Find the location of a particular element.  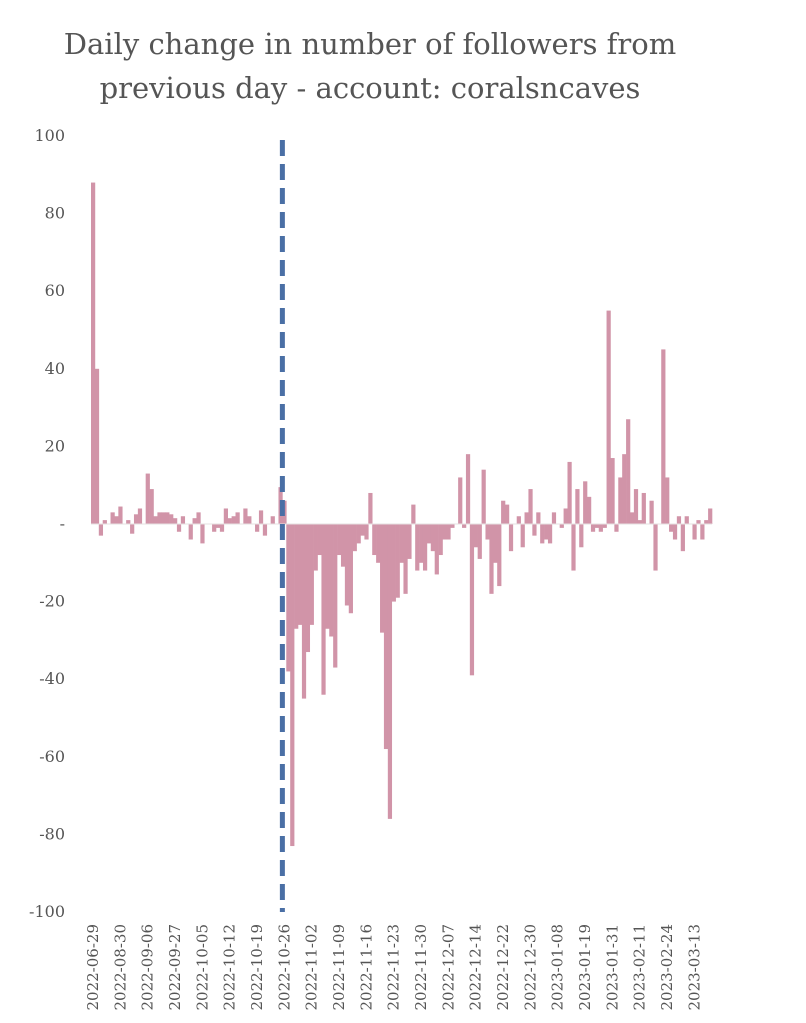

x-tick-label: 2022-10-12 is located at coordinates (230, 967).